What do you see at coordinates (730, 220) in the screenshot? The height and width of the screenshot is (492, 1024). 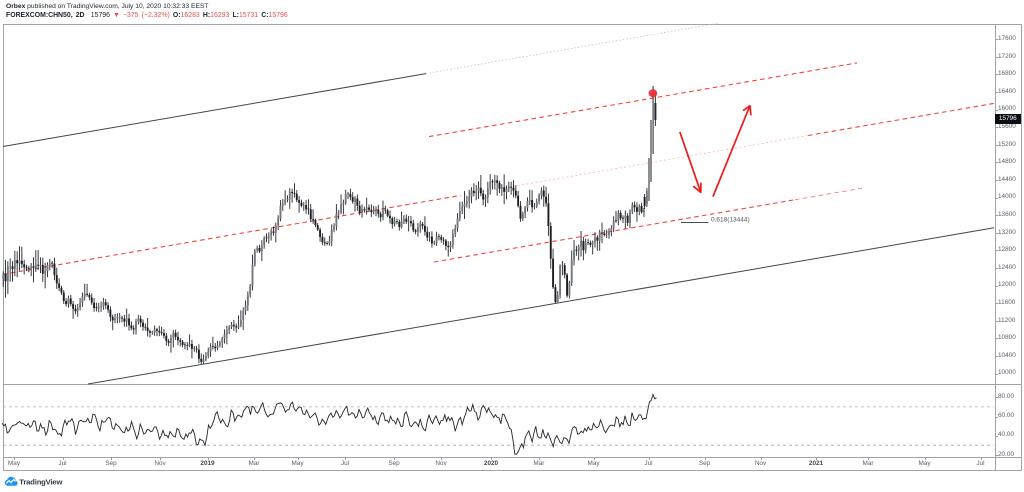 I see `svg-text: 0.618(13444)` at bounding box center [730, 220].